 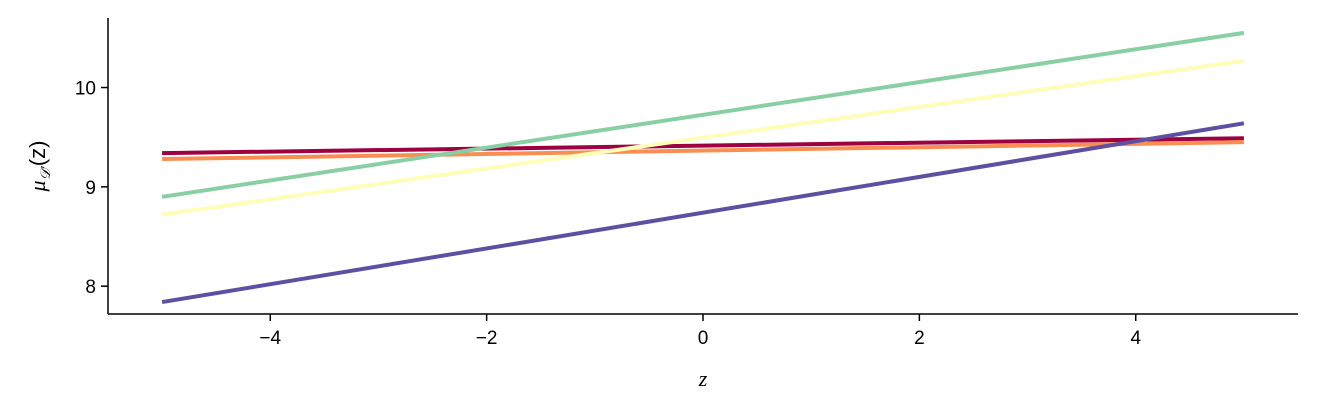 I want to click on y-tick-label: 9, so click(x=90, y=188).